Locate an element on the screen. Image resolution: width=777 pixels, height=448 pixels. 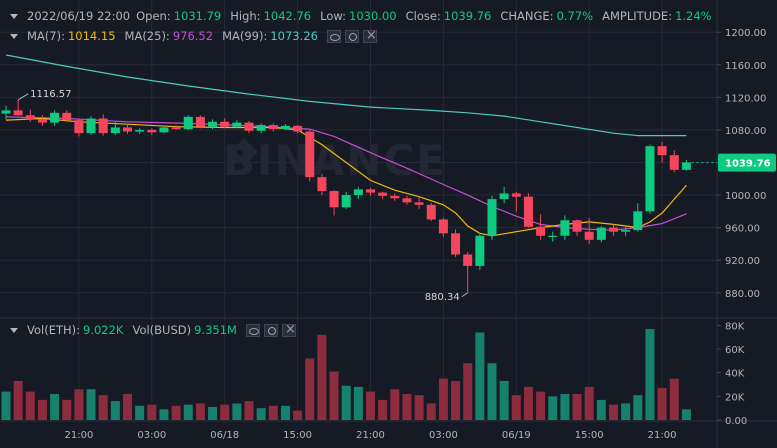
ma-collapse-caret-icon is located at coordinates (14, 36).